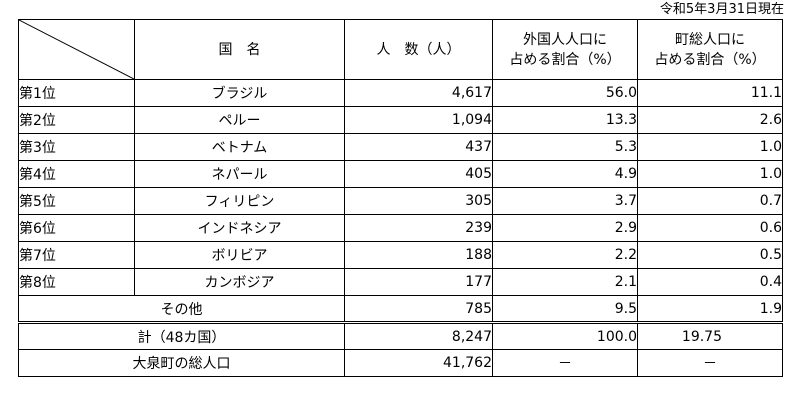 This screenshot has width=802, height=409. What do you see at coordinates (76, 228) in the screenshot?
I see `rank-cell: 第6位` at bounding box center [76, 228].